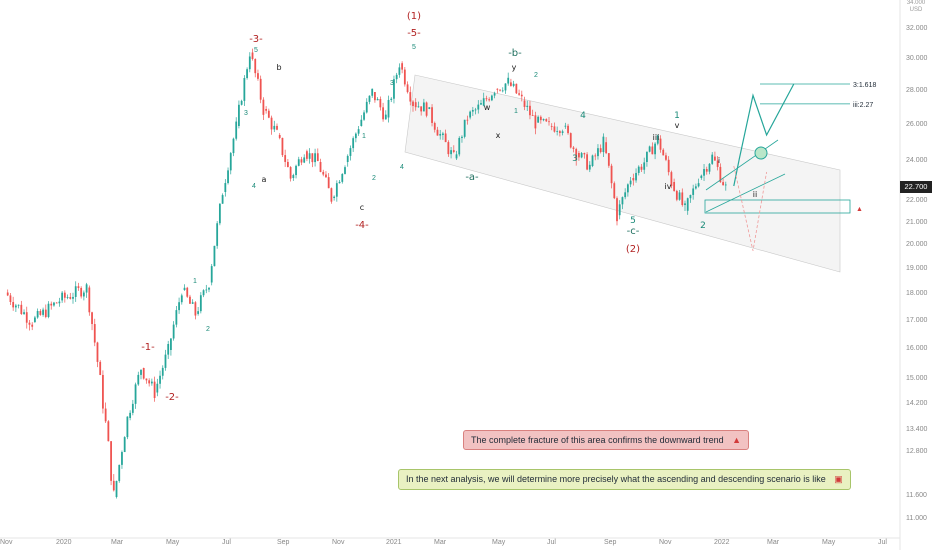  What do you see at coordinates (278, 67) in the screenshot?
I see `wave-label-16: b` at bounding box center [278, 67].